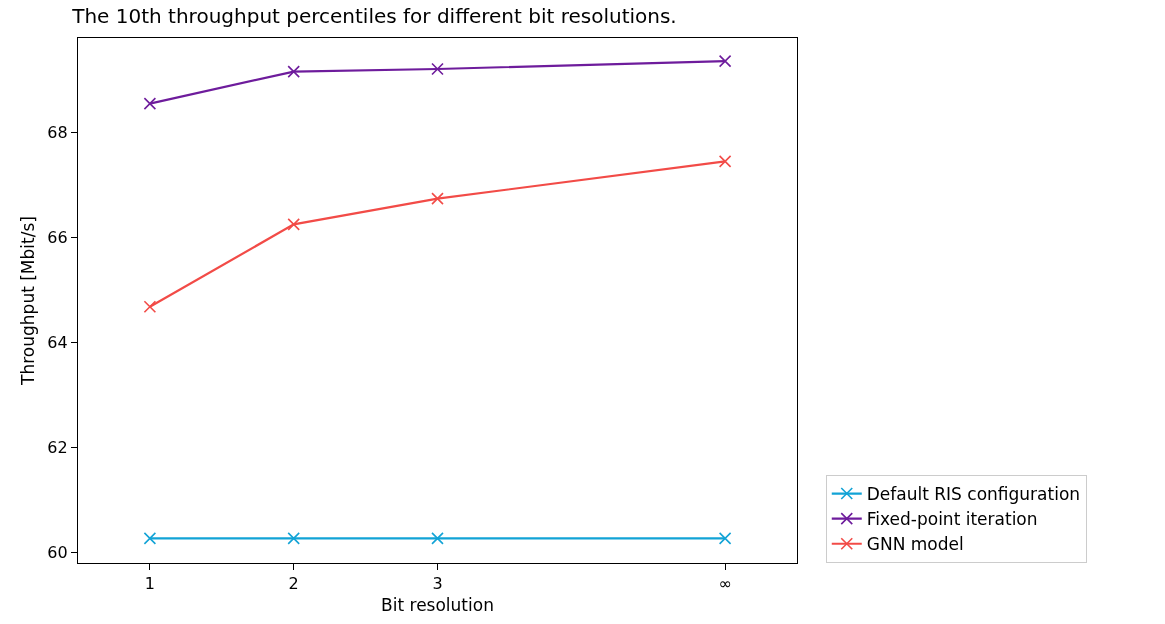 Image resolution: width=1165 pixels, height=624 pixels. I want to click on x-axis-title: Bit resolution, so click(437, 604).